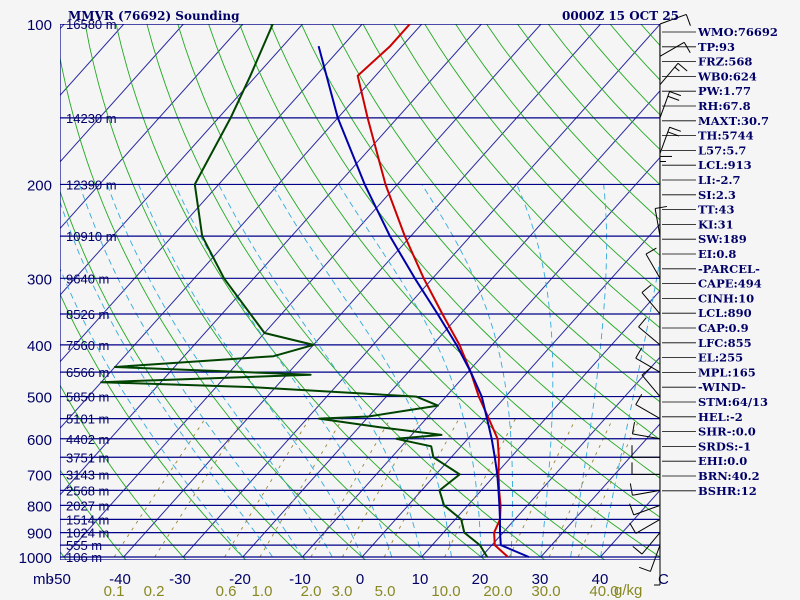 This screenshot has height=600, width=800. Describe the element at coordinates (87, 457) in the screenshot. I see `height-label: 3751 m` at that location.